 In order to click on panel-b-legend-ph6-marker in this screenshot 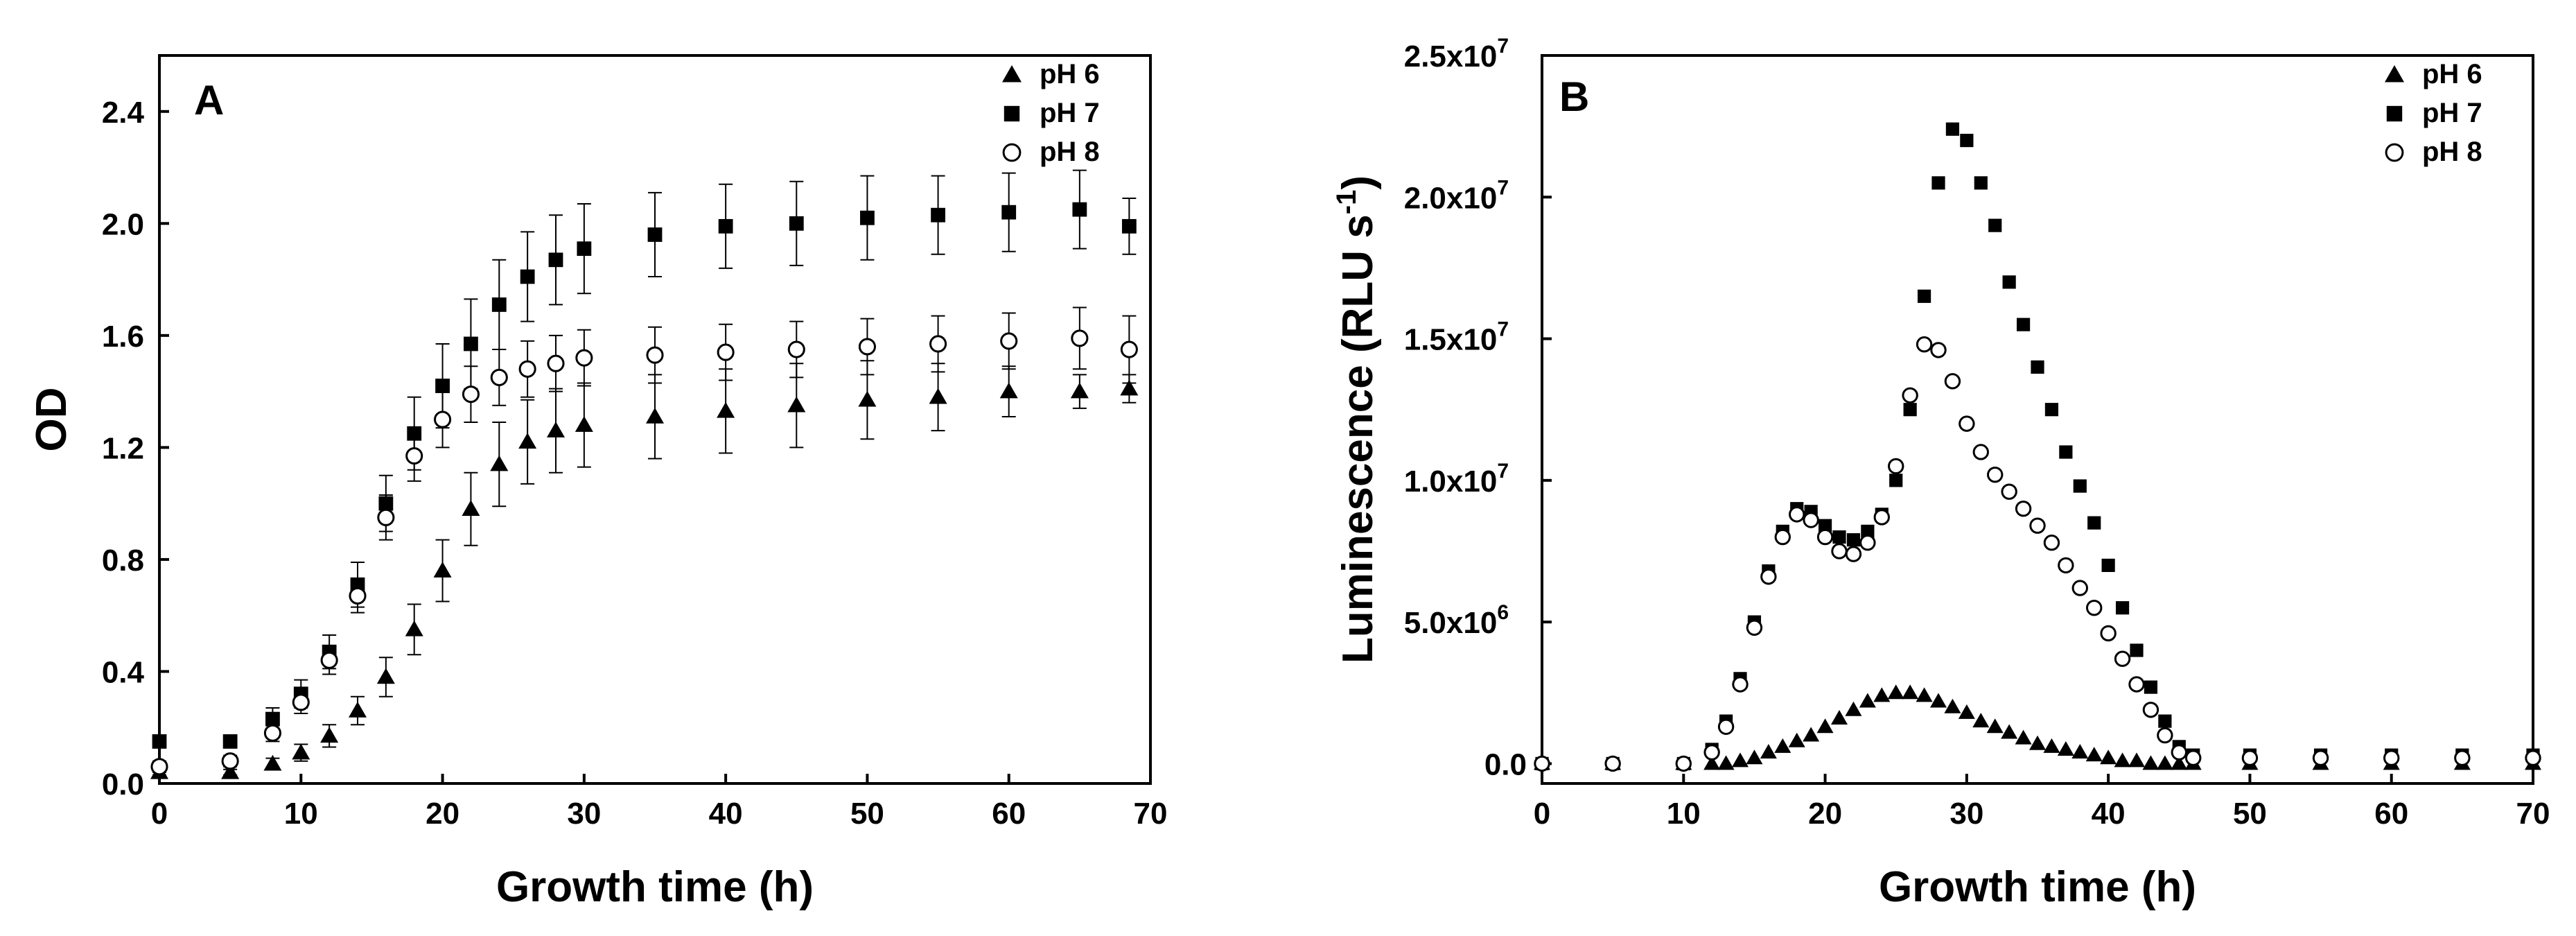, I will do `click(2394, 74)`.